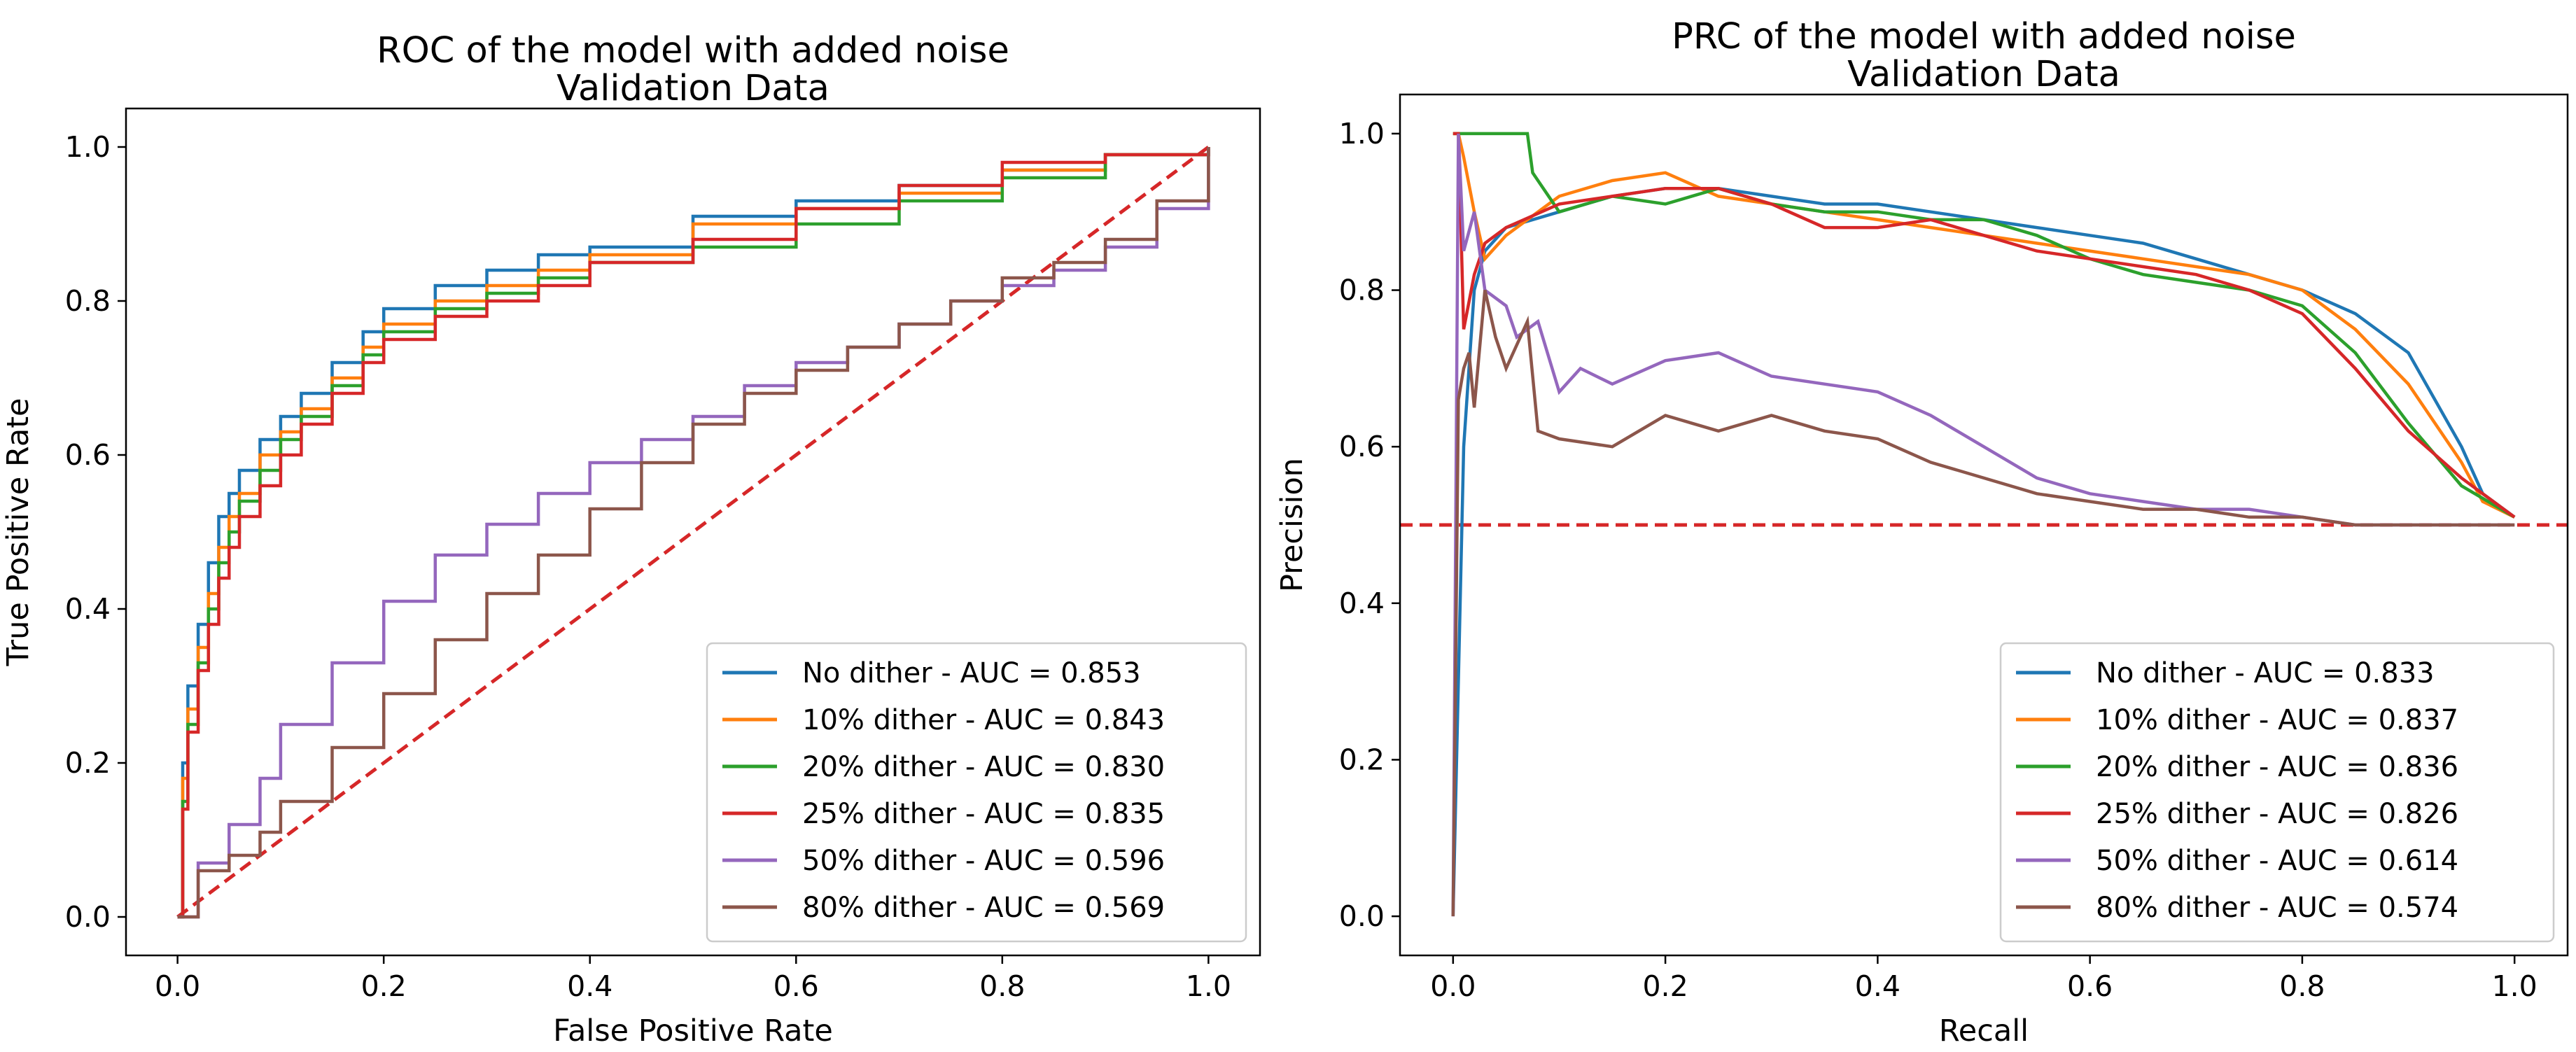 The height and width of the screenshot is (1052, 2576). Describe the element at coordinates (1877, 986) in the screenshot. I see `prc-xtick-label: 0.4` at that location.